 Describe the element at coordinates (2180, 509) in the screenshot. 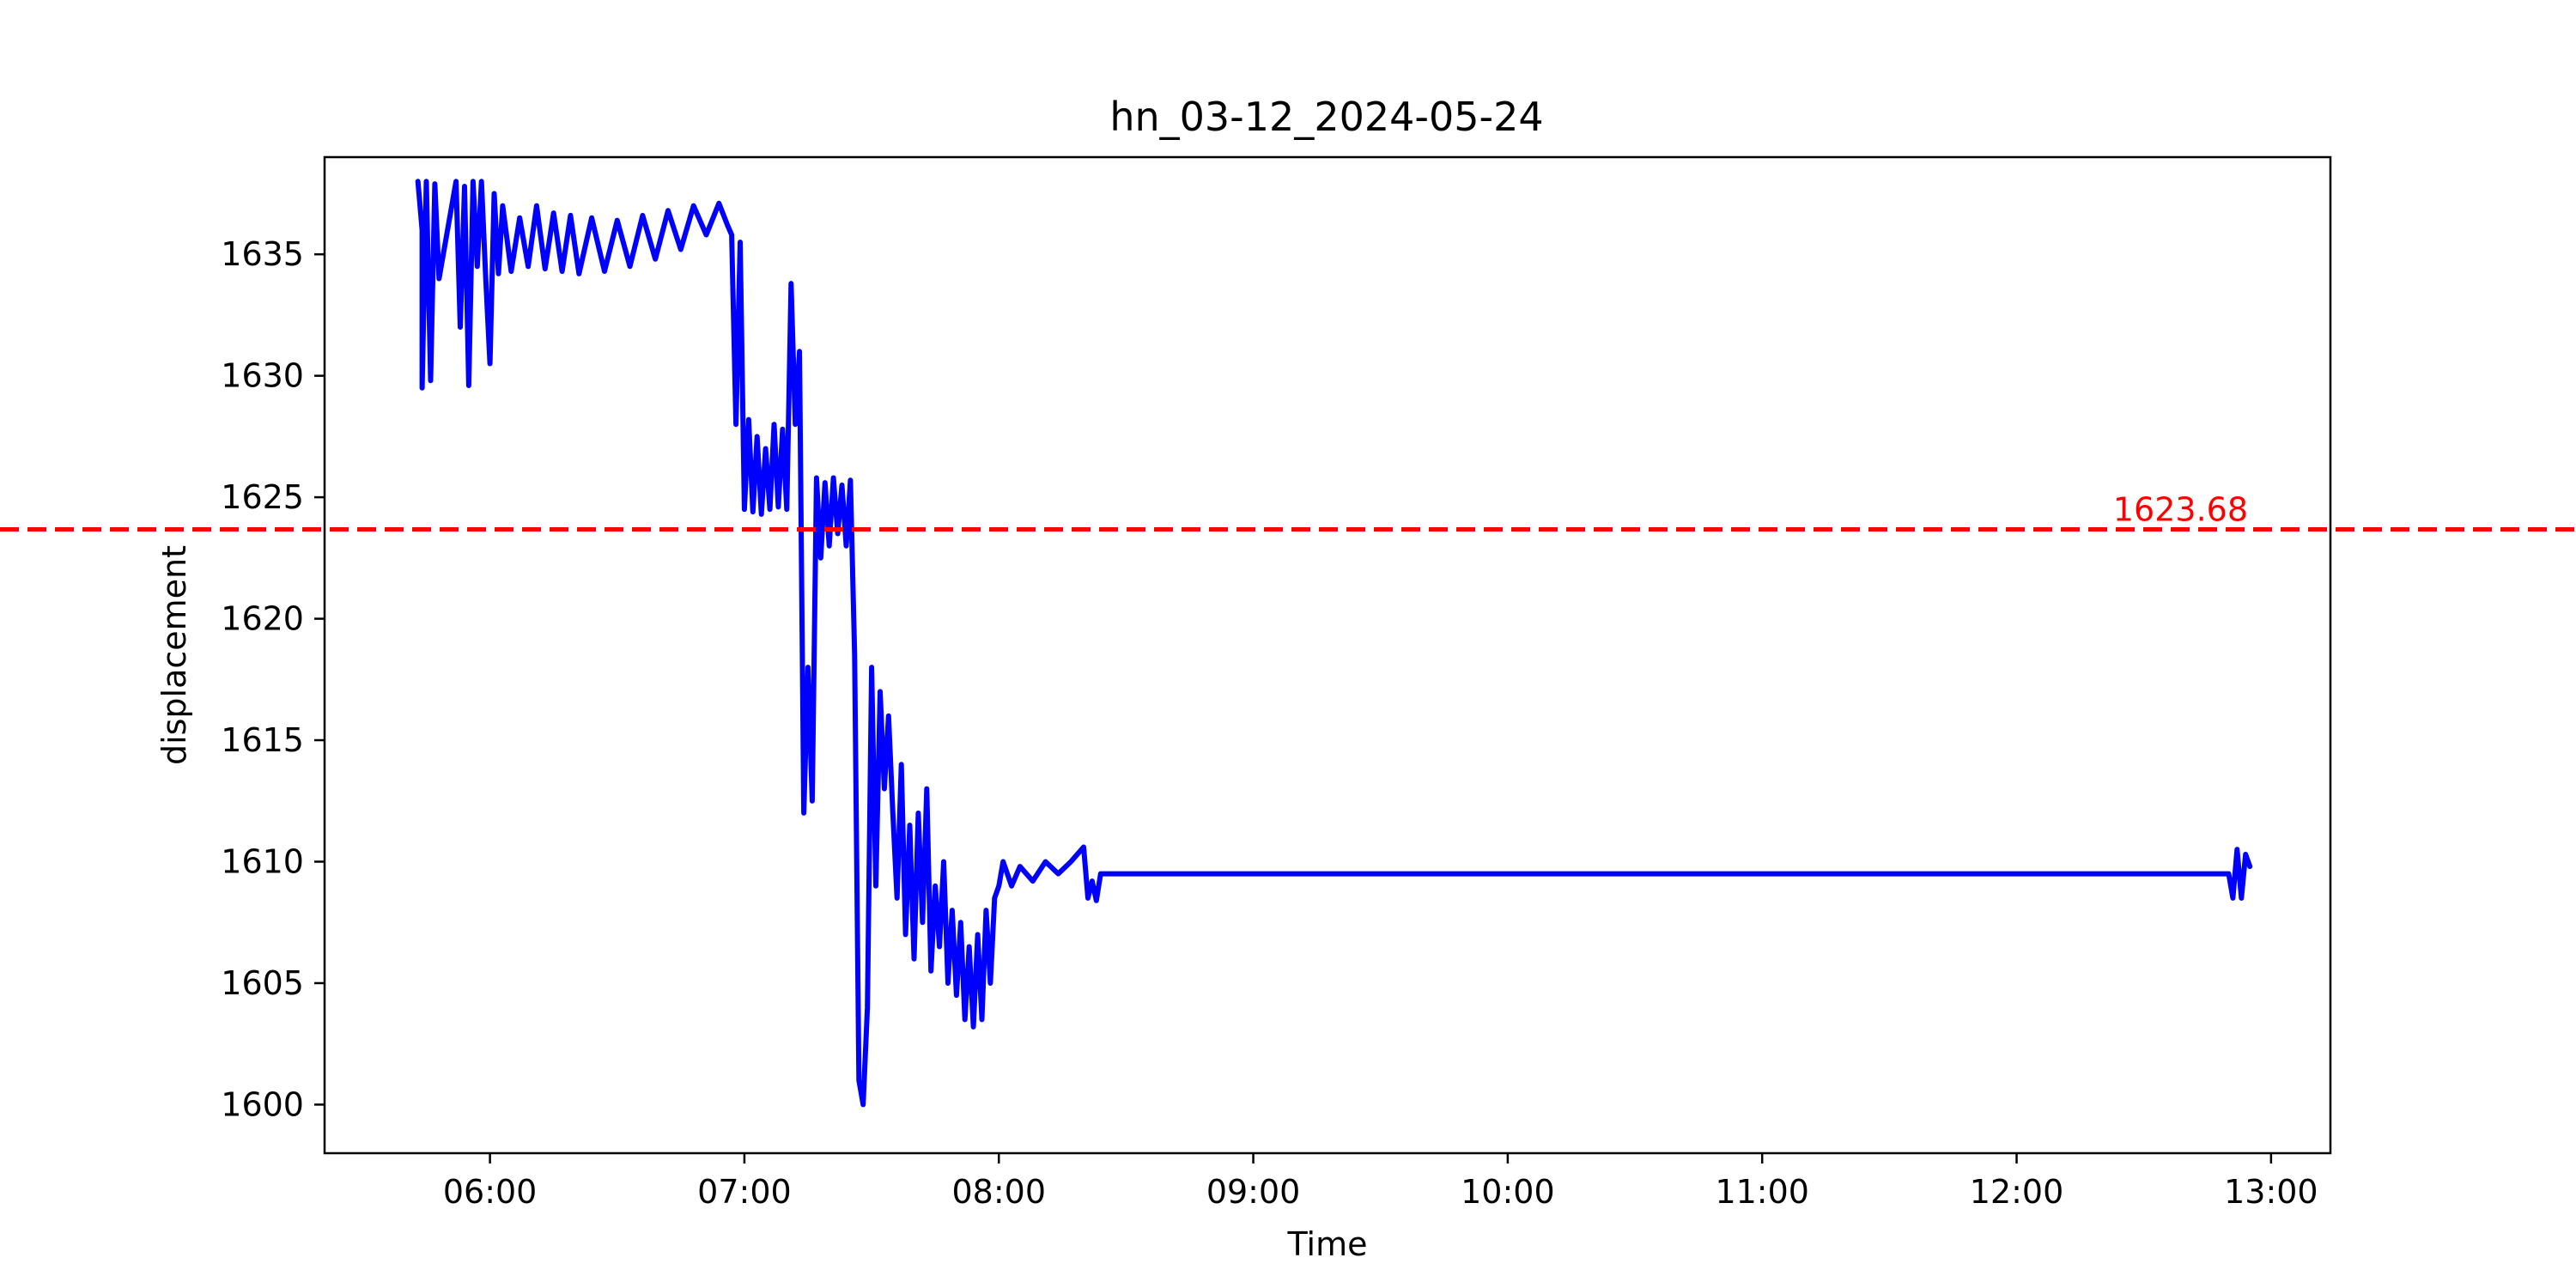

I see `reference-line-label: 1623.68` at that location.